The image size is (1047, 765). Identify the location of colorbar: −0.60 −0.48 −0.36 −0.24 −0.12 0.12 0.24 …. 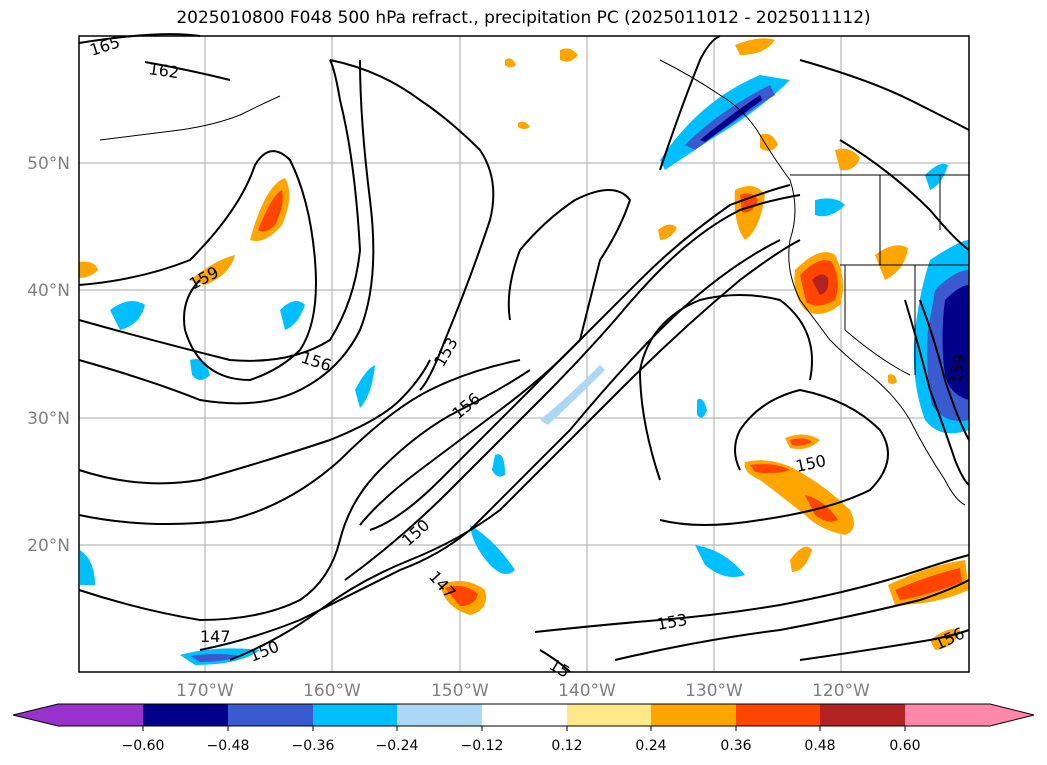
(523, 728).